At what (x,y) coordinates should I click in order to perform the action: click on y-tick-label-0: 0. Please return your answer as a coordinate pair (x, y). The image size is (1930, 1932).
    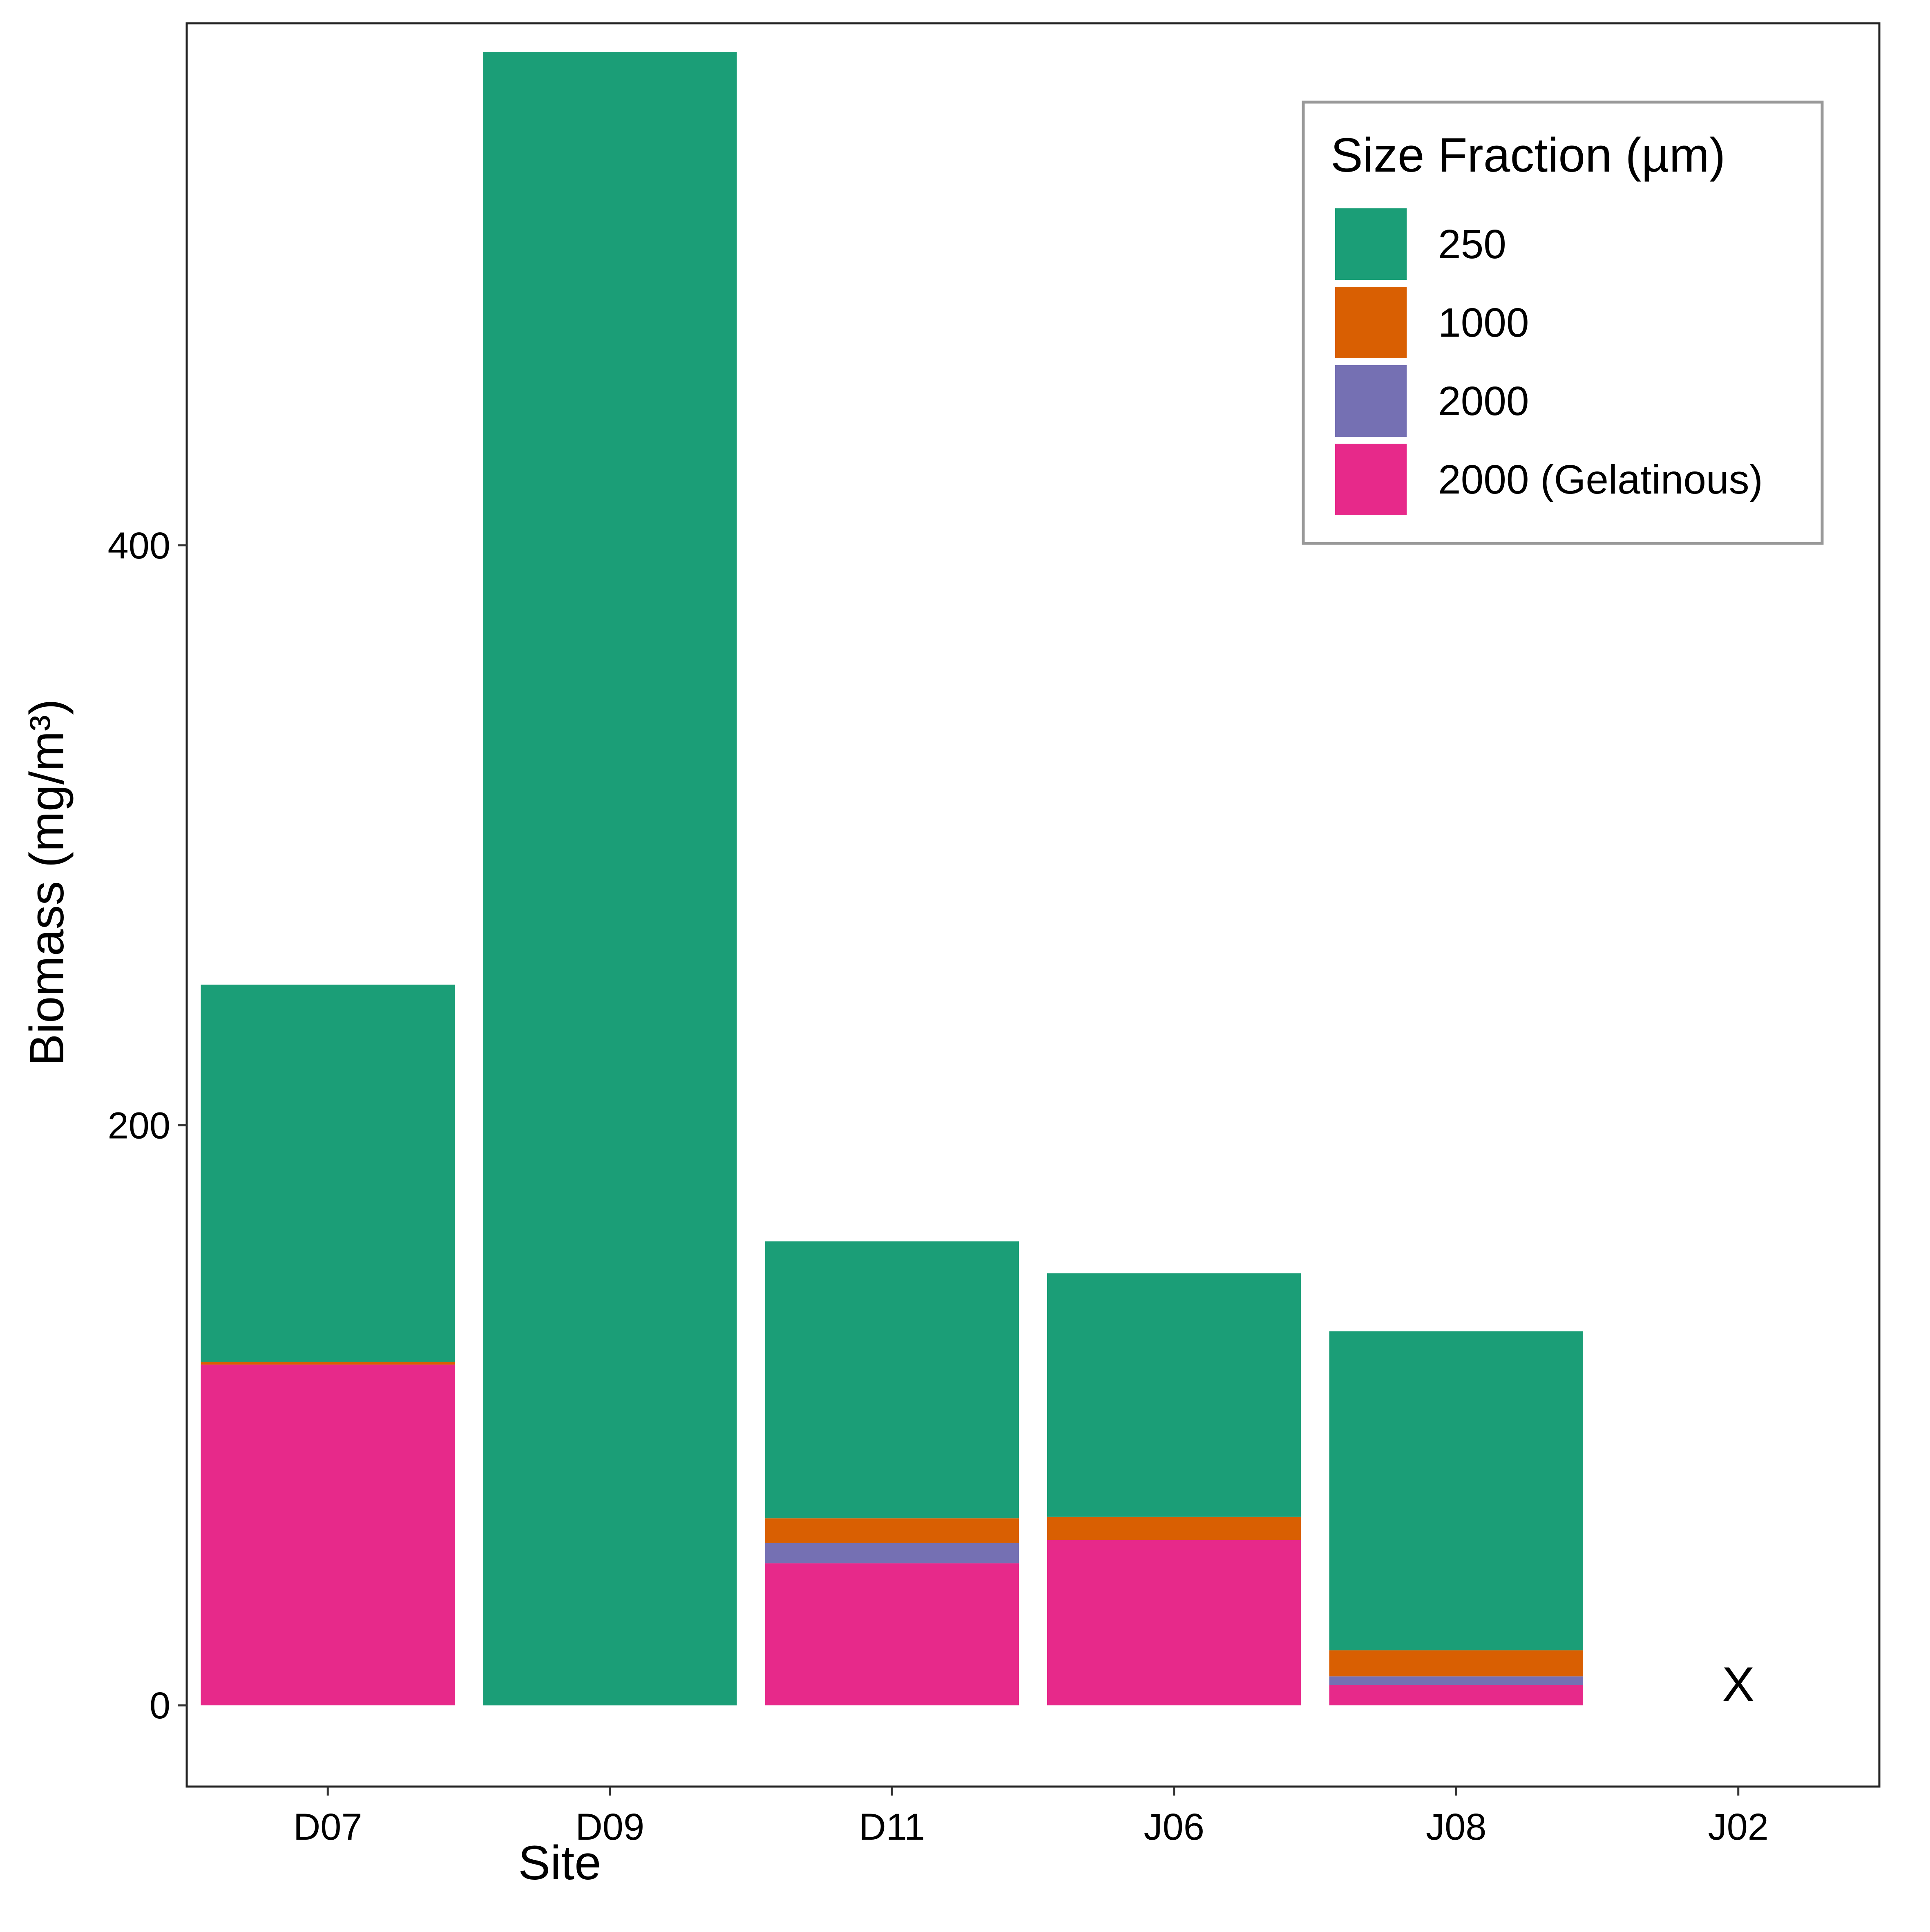
    Looking at the image, I should click on (160, 1706).